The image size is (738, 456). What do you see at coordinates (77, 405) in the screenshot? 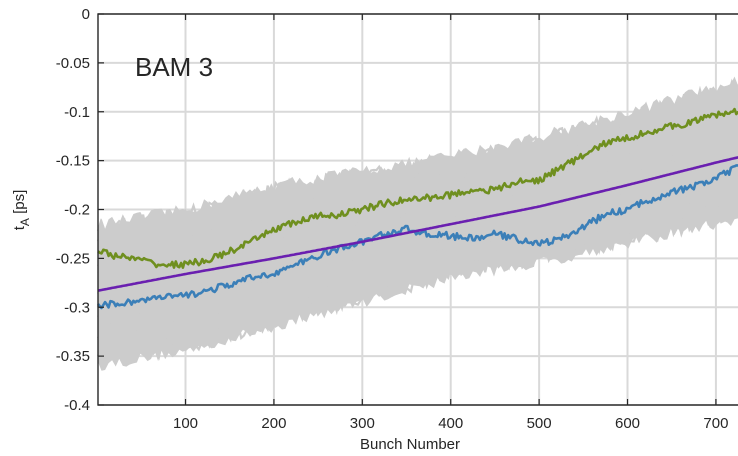
I see `y-tick-label: -0.4` at bounding box center [77, 405].